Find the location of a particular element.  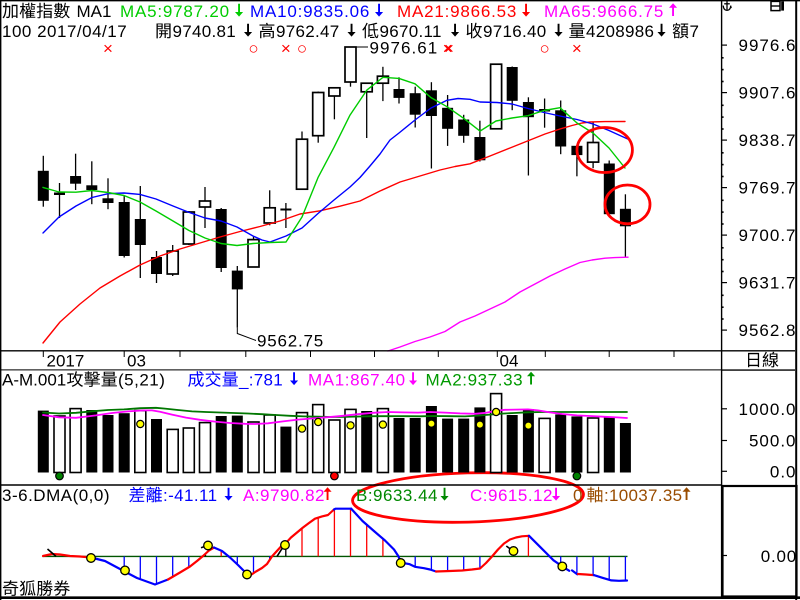

svg-text: 2017 is located at coordinates (66, 361).